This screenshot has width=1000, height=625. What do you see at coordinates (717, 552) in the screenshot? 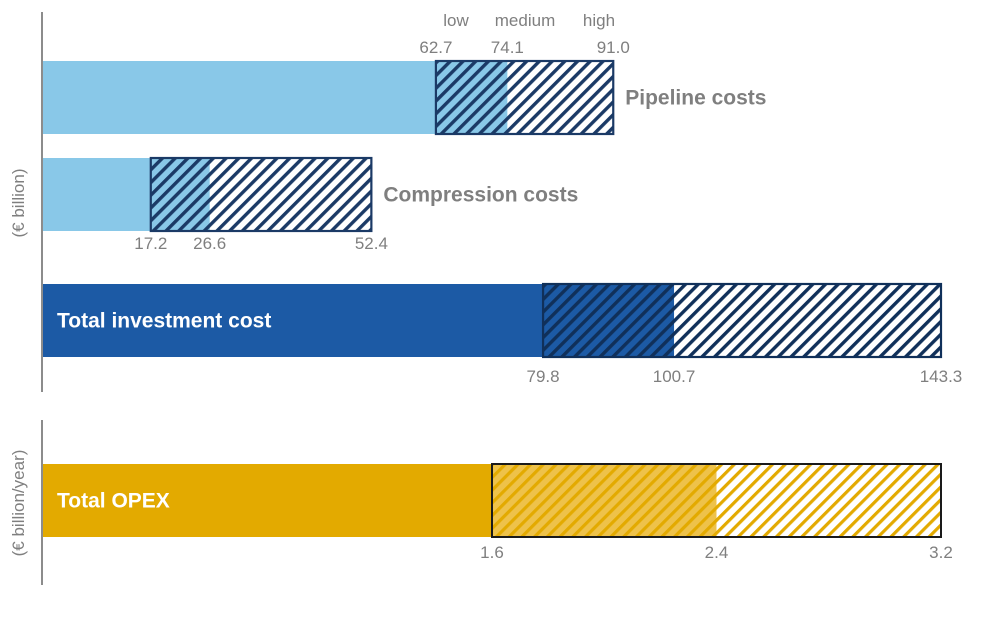
I see `opex-value-medium: 2.4` at bounding box center [717, 552].